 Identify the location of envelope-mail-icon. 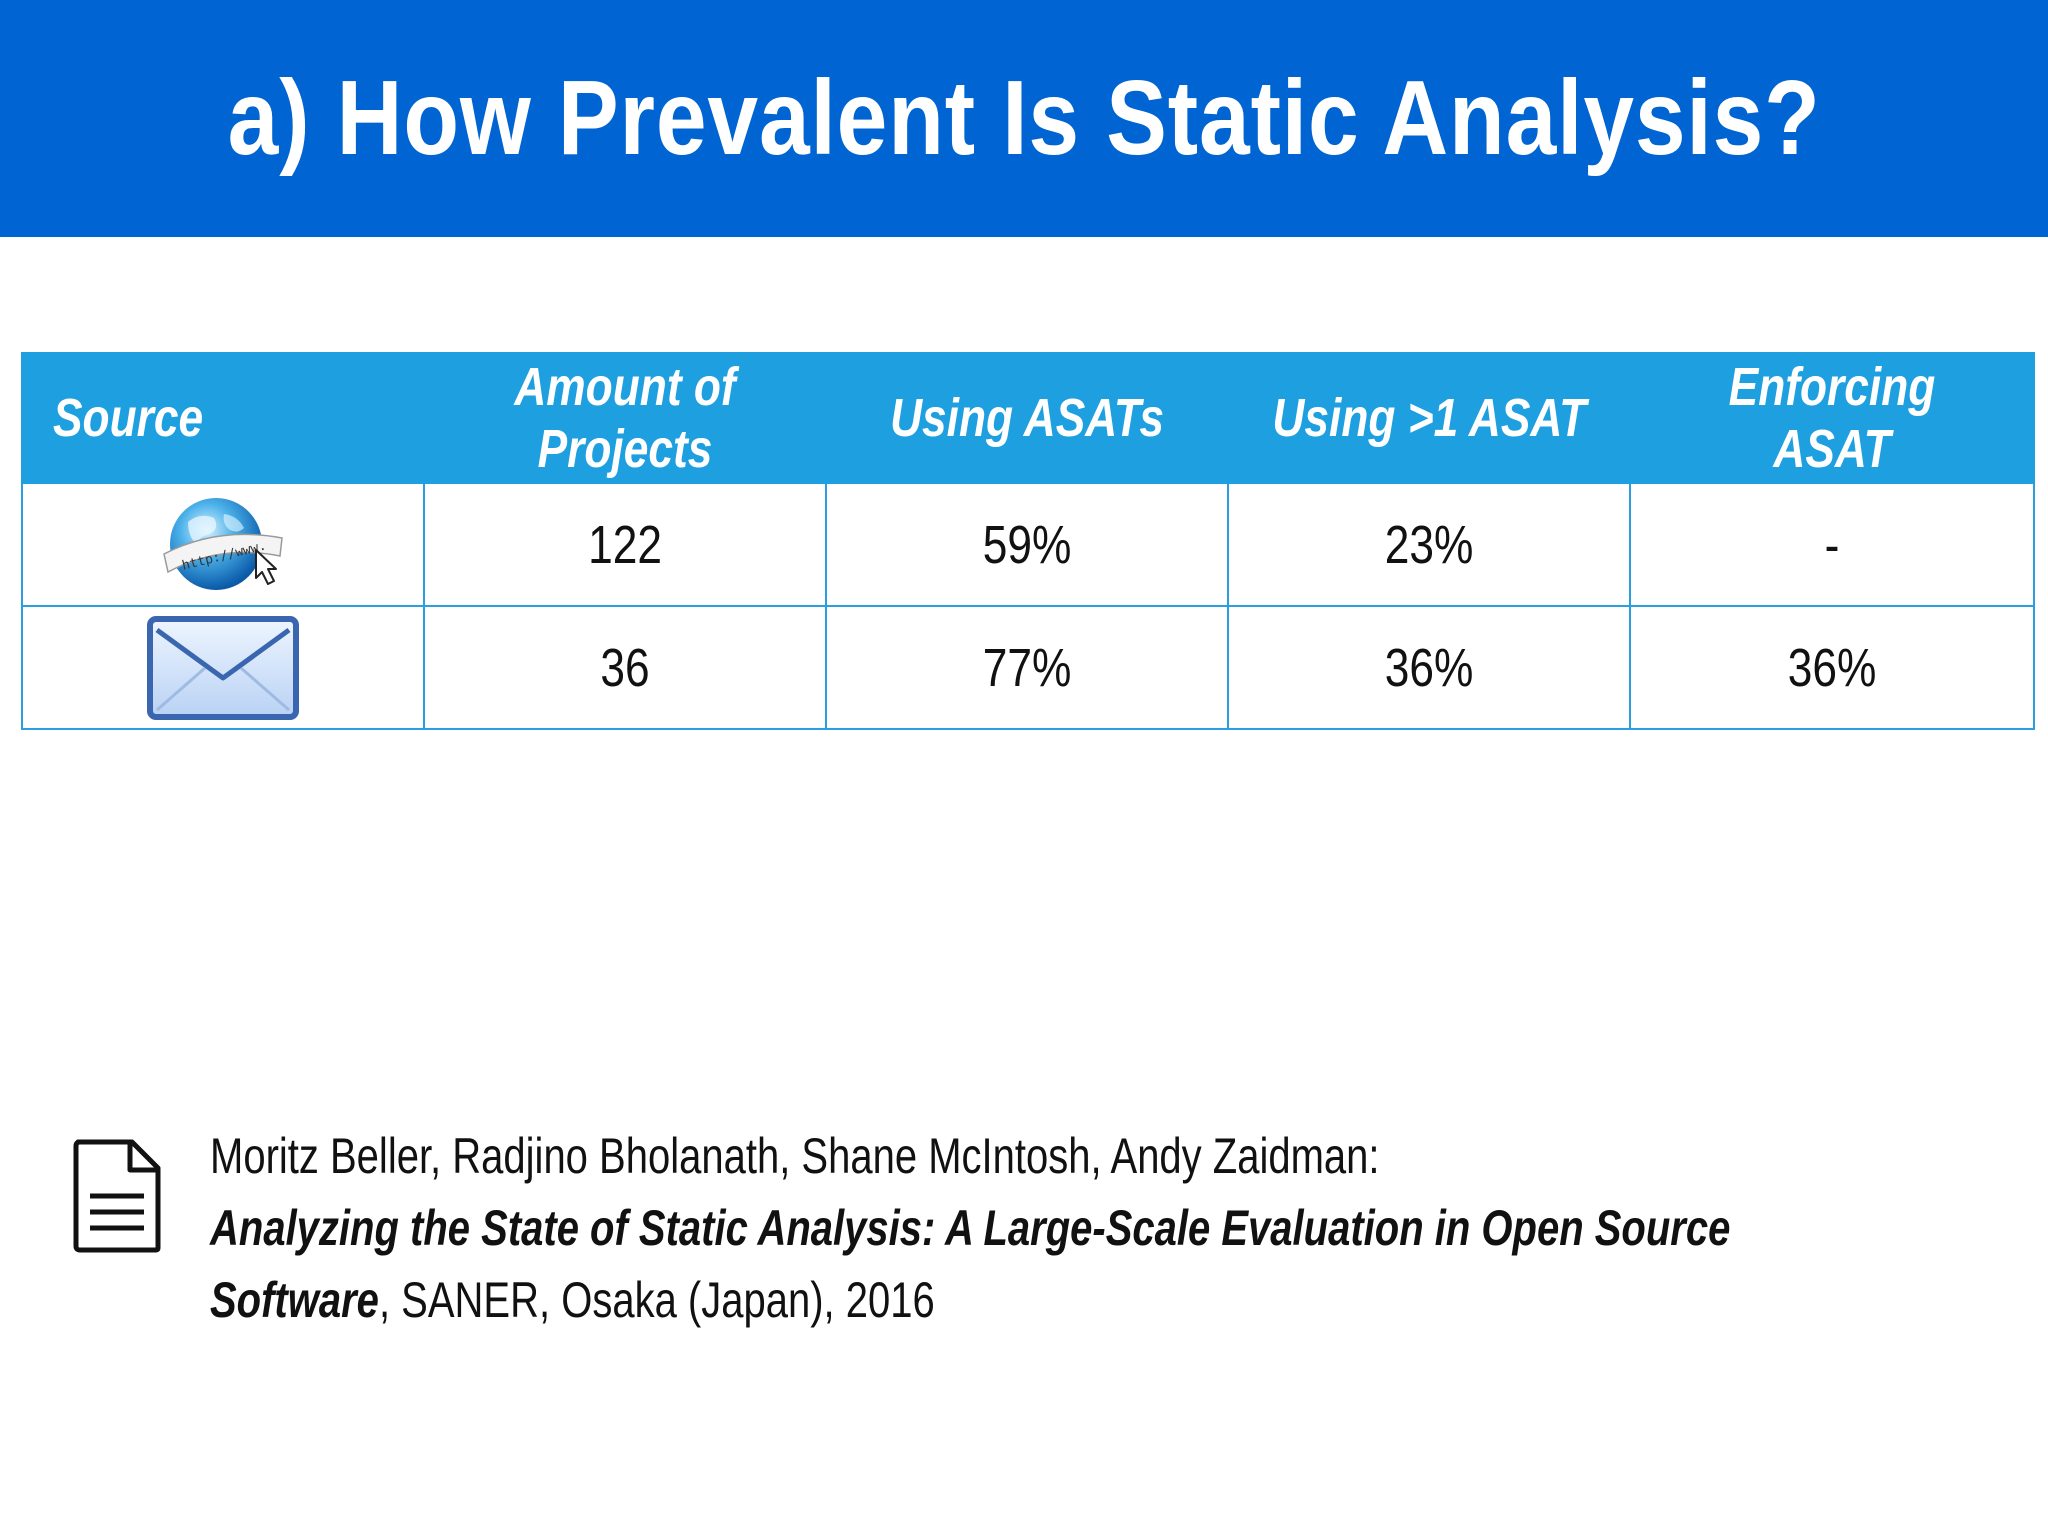
(223, 667).